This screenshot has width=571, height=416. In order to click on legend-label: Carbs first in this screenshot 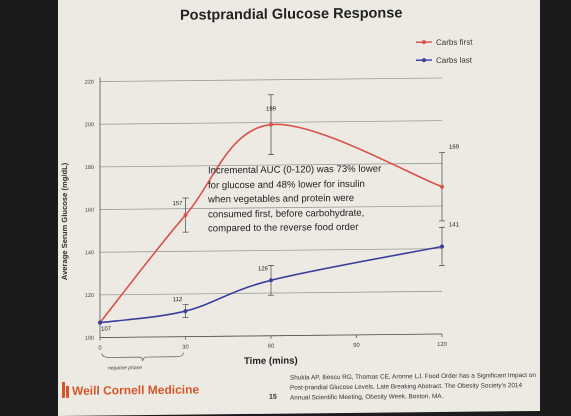, I will do `click(454, 42)`.